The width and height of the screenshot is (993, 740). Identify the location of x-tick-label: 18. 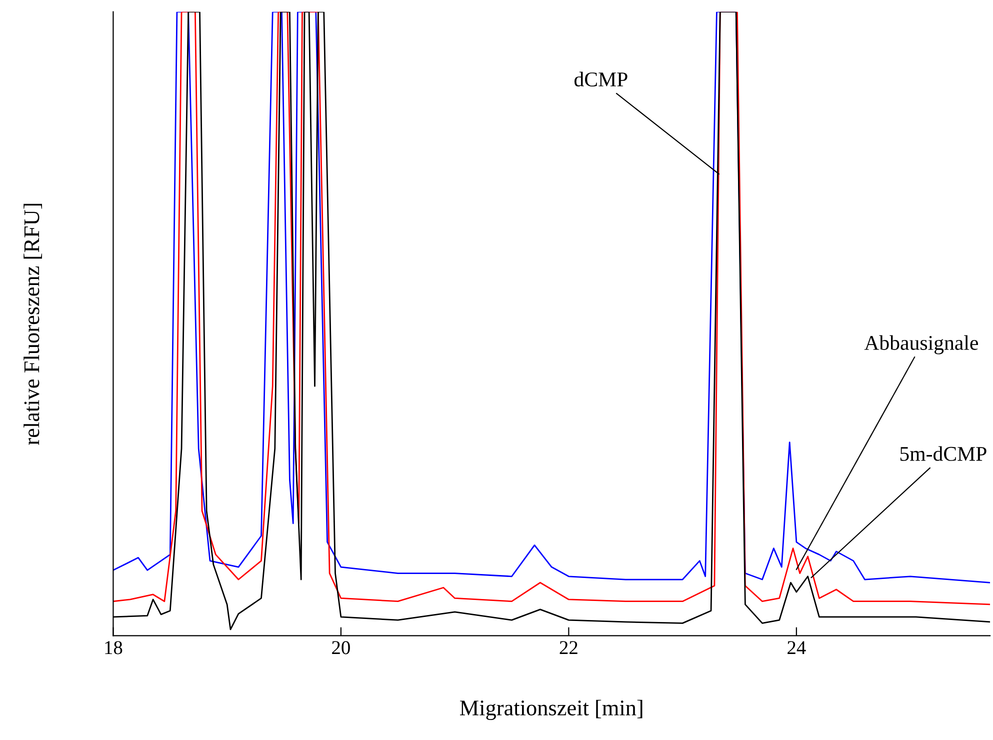
(113, 647).